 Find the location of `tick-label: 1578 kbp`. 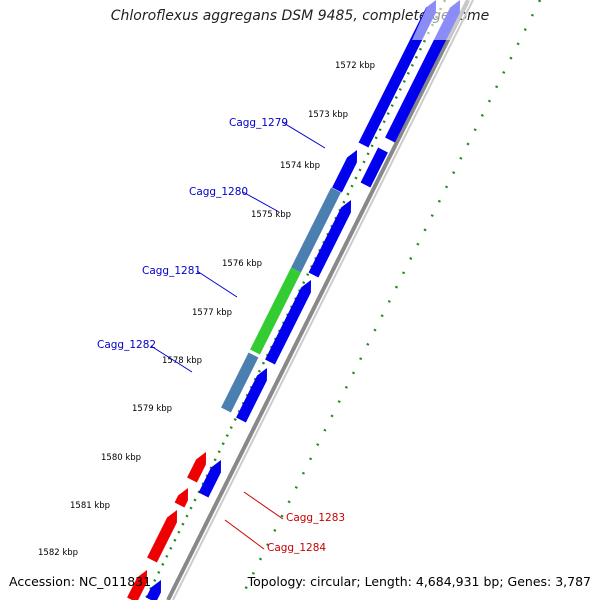

tick-label: 1578 kbp is located at coordinates (182, 361).